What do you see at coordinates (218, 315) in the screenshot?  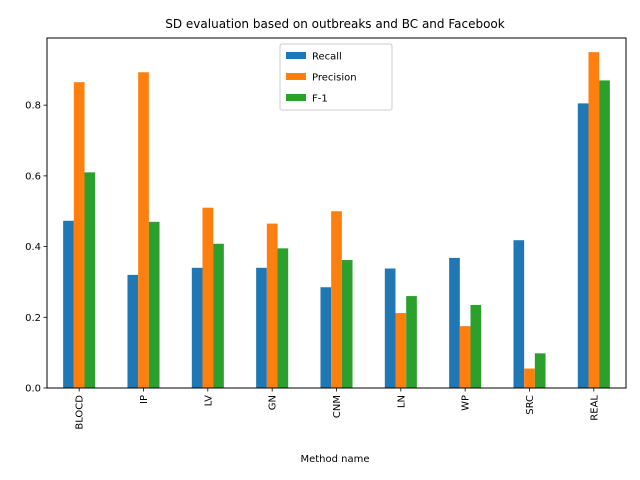 I see `bar-f-1-lv` at bounding box center [218, 315].